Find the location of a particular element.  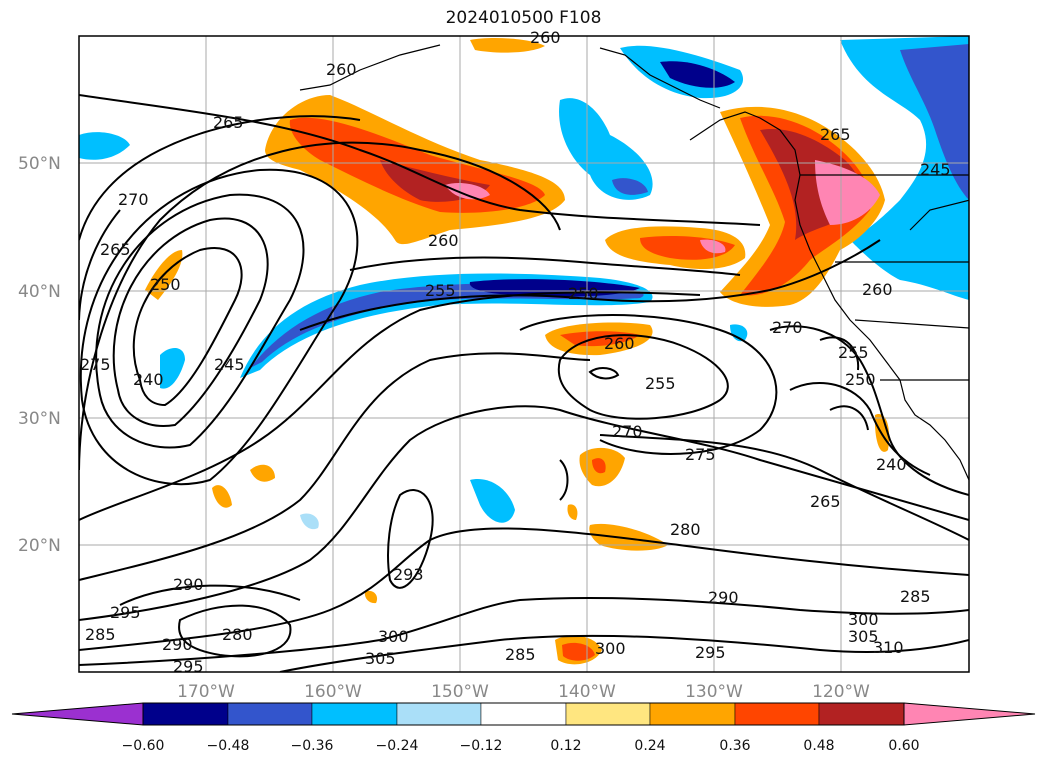

lon-label: 140°W is located at coordinates (587, 692).